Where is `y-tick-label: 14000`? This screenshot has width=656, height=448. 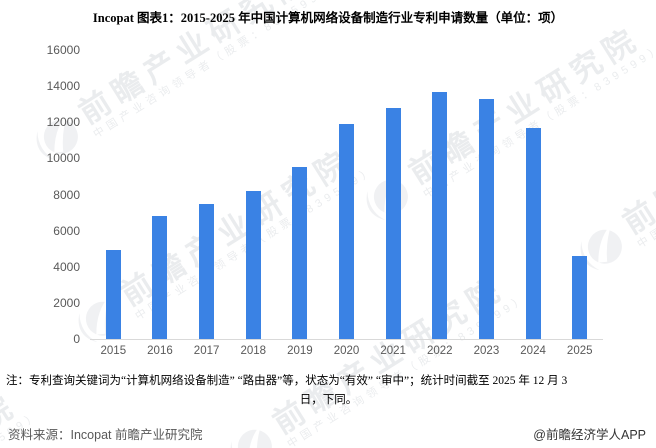
y-tick-label: 14000 is located at coordinates (63, 86).